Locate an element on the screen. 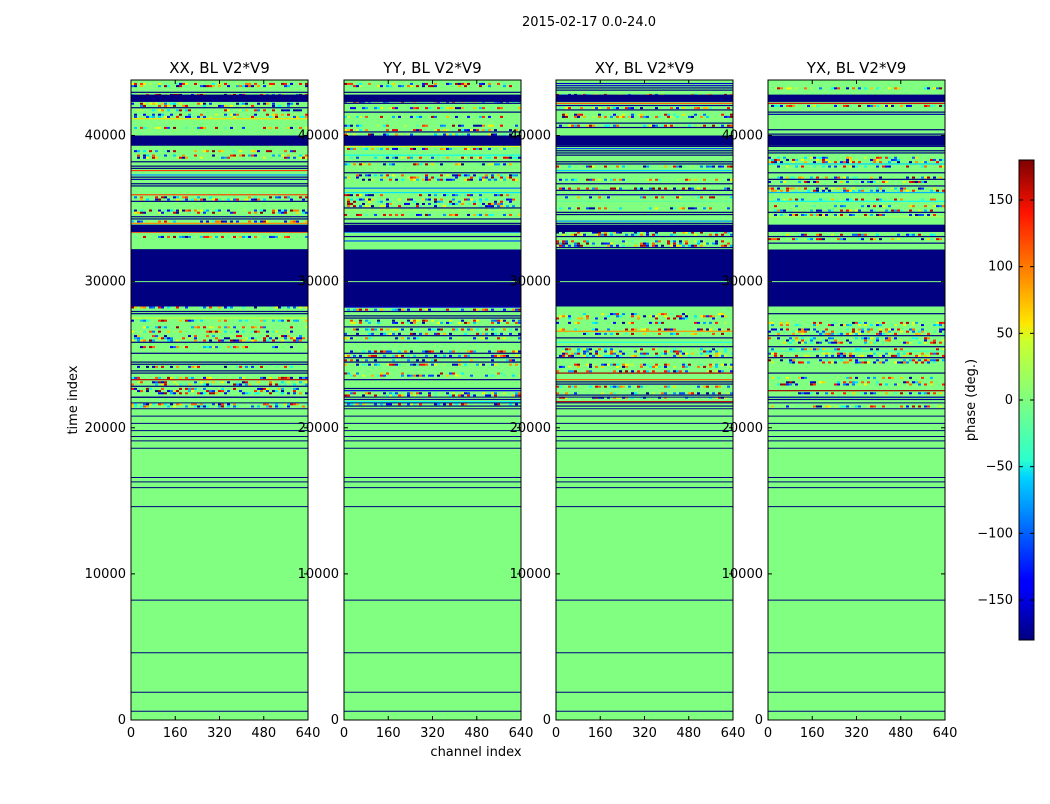 Image resolution: width=1050 pixels, height=804 pixels. x-tick-label: 160 is located at coordinates (600, 733).